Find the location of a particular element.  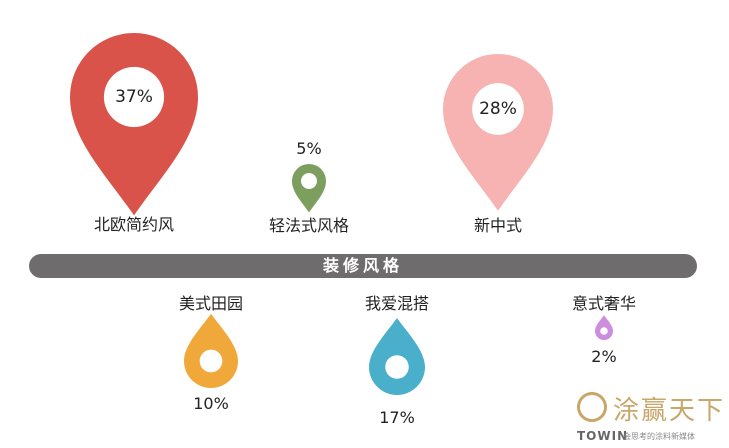

category-label-3: 美式田园 is located at coordinates (211, 303).